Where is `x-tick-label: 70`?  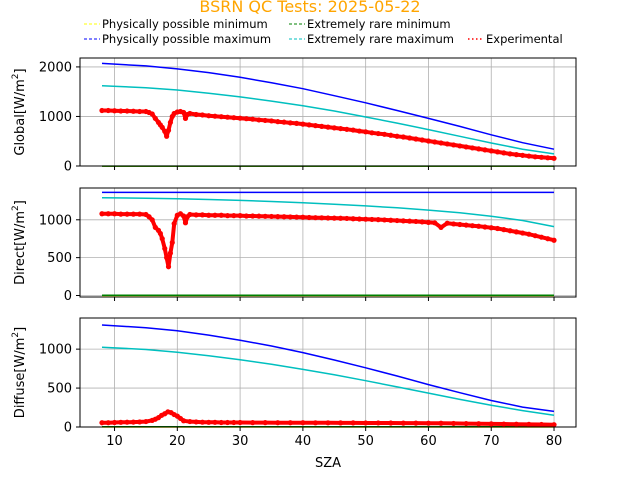 x-tick-label: 70 is located at coordinates (491, 441).